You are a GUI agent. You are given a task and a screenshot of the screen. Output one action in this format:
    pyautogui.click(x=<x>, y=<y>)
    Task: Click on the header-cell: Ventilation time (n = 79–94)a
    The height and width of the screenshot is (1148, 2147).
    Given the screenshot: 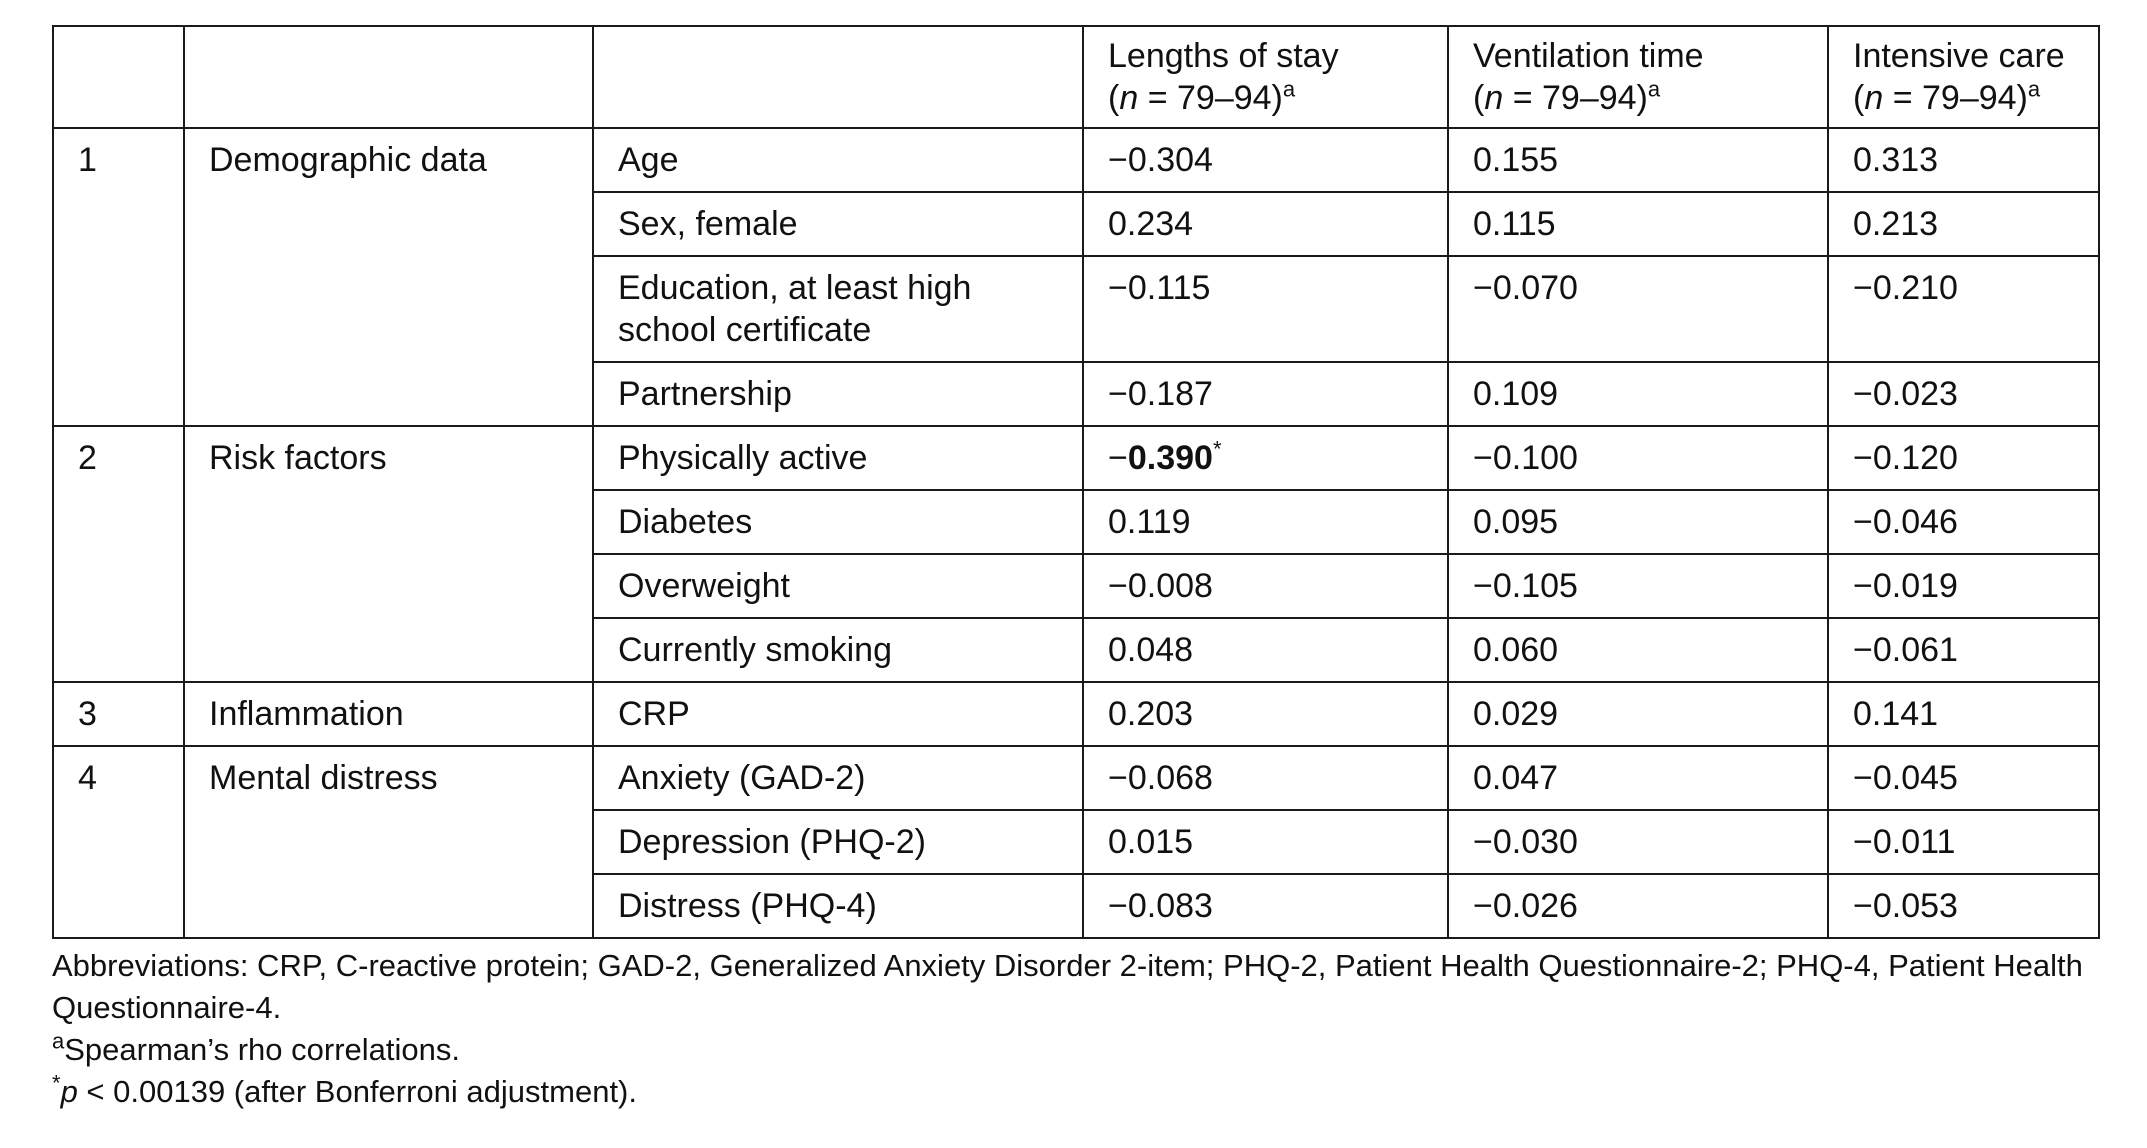 What is the action you would take?
    pyautogui.click(x=1638, y=77)
    